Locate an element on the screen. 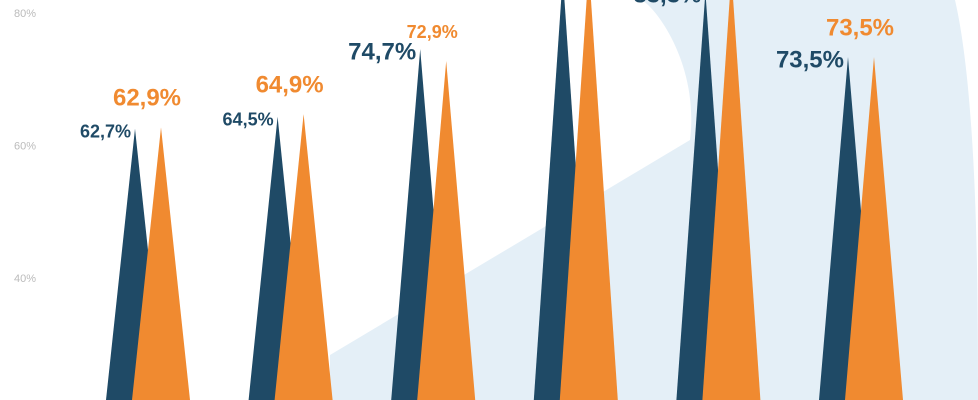  value-label: 62,7% is located at coordinates (105, 131).